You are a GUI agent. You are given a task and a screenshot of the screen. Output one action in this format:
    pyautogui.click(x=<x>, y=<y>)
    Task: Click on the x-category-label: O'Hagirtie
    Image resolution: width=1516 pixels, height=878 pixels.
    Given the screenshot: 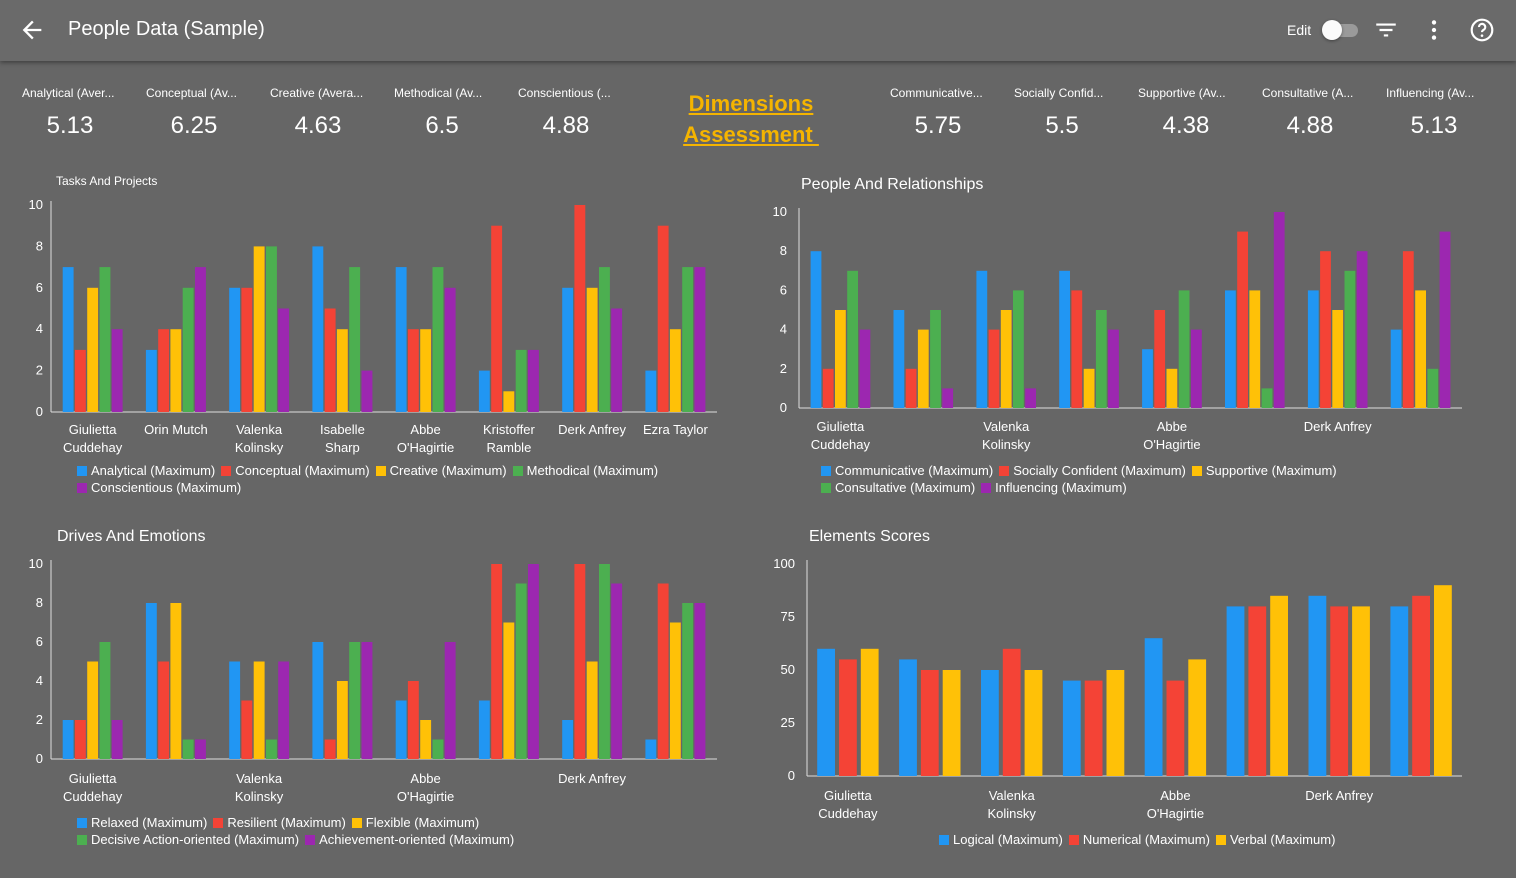 What is the action you would take?
    pyautogui.click(x=1171, y=444)
    